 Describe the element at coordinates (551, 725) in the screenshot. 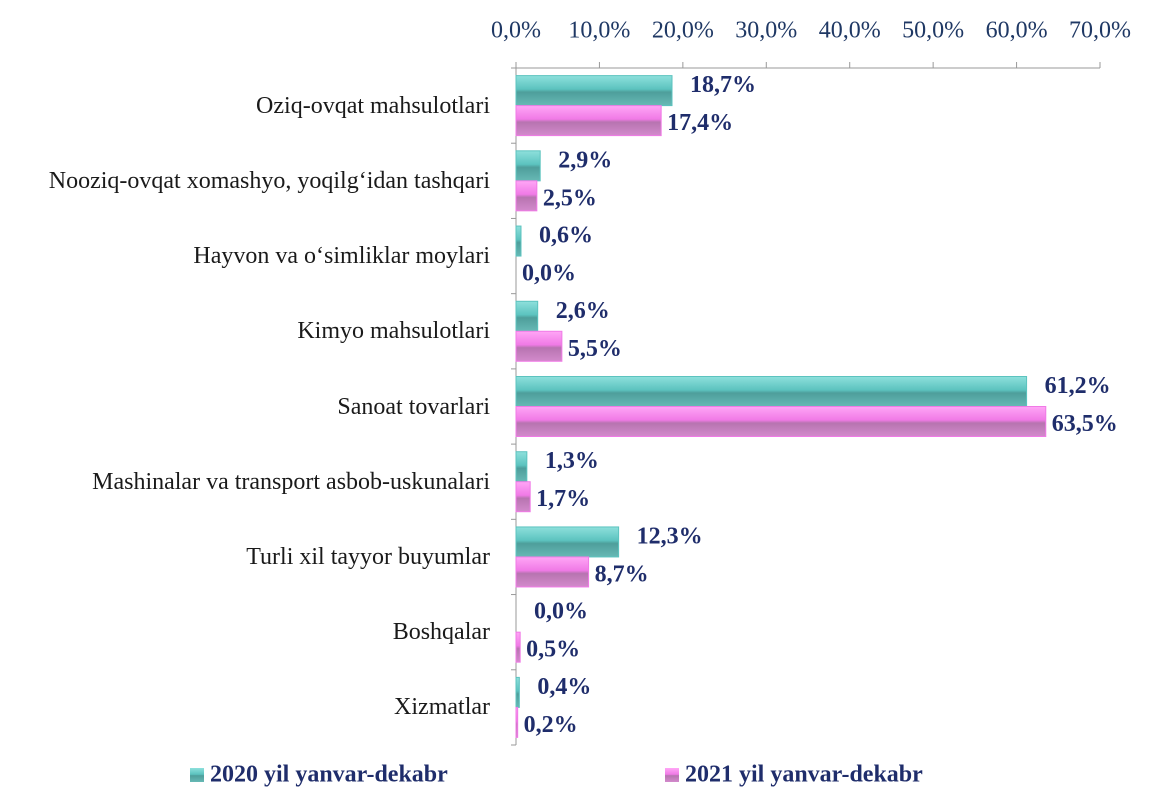

I see `value-label: 0,2%` at that location.